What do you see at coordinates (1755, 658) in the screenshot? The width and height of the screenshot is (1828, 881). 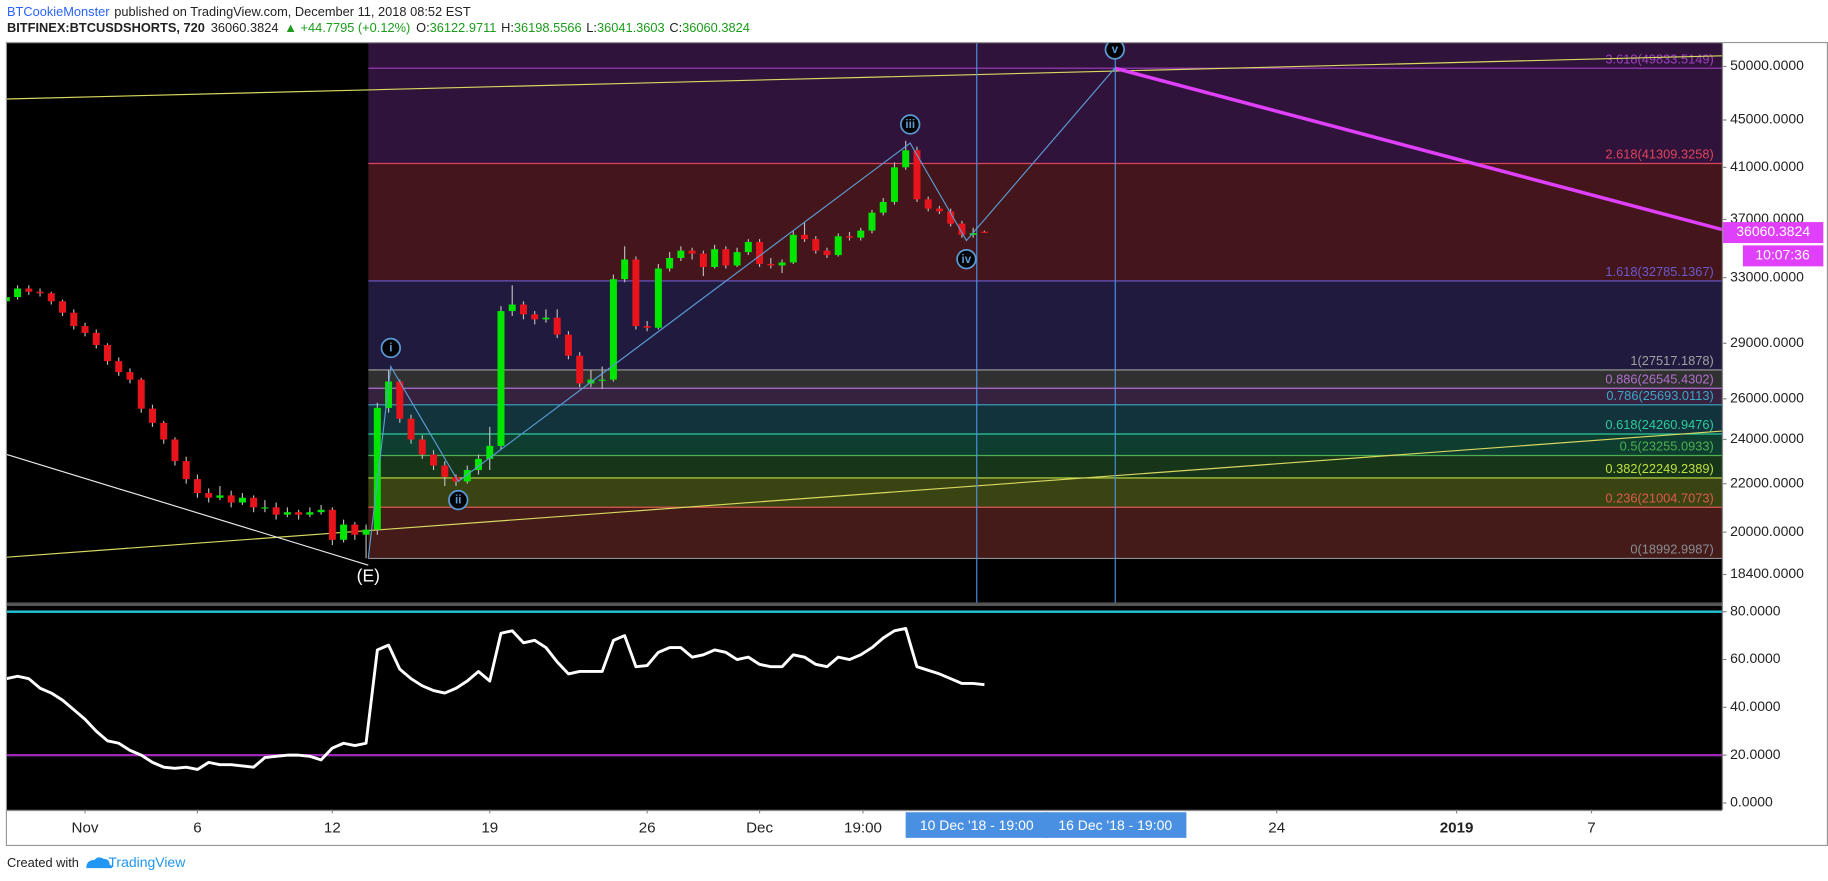 I see `y-tick-label: 60.0000` at bounding box center [1755, 658].